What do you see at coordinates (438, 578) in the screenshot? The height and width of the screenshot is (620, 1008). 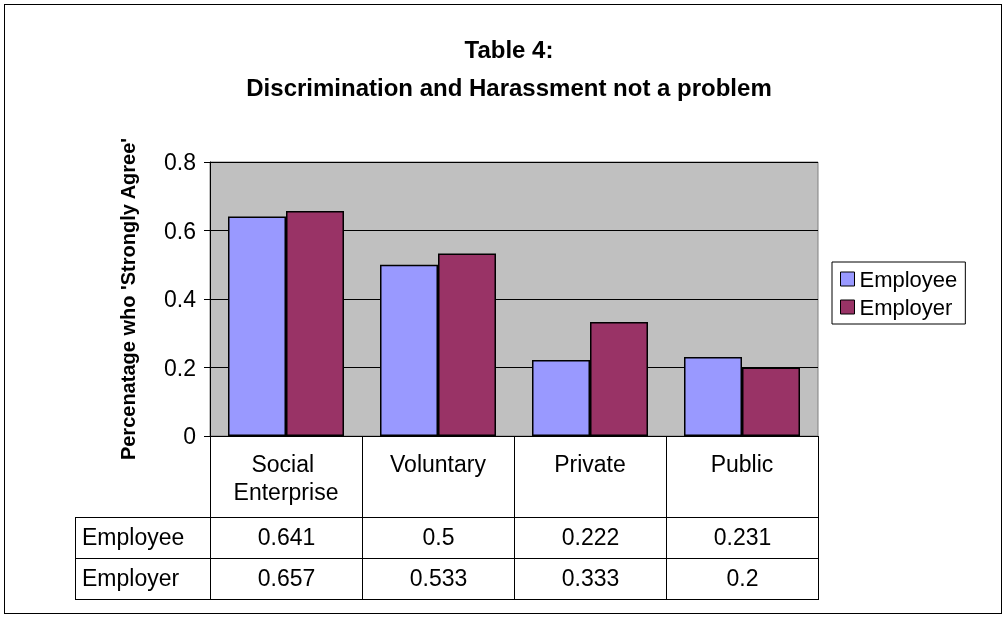 I see `data-label: 0.533` at bounding box center [438, 578].